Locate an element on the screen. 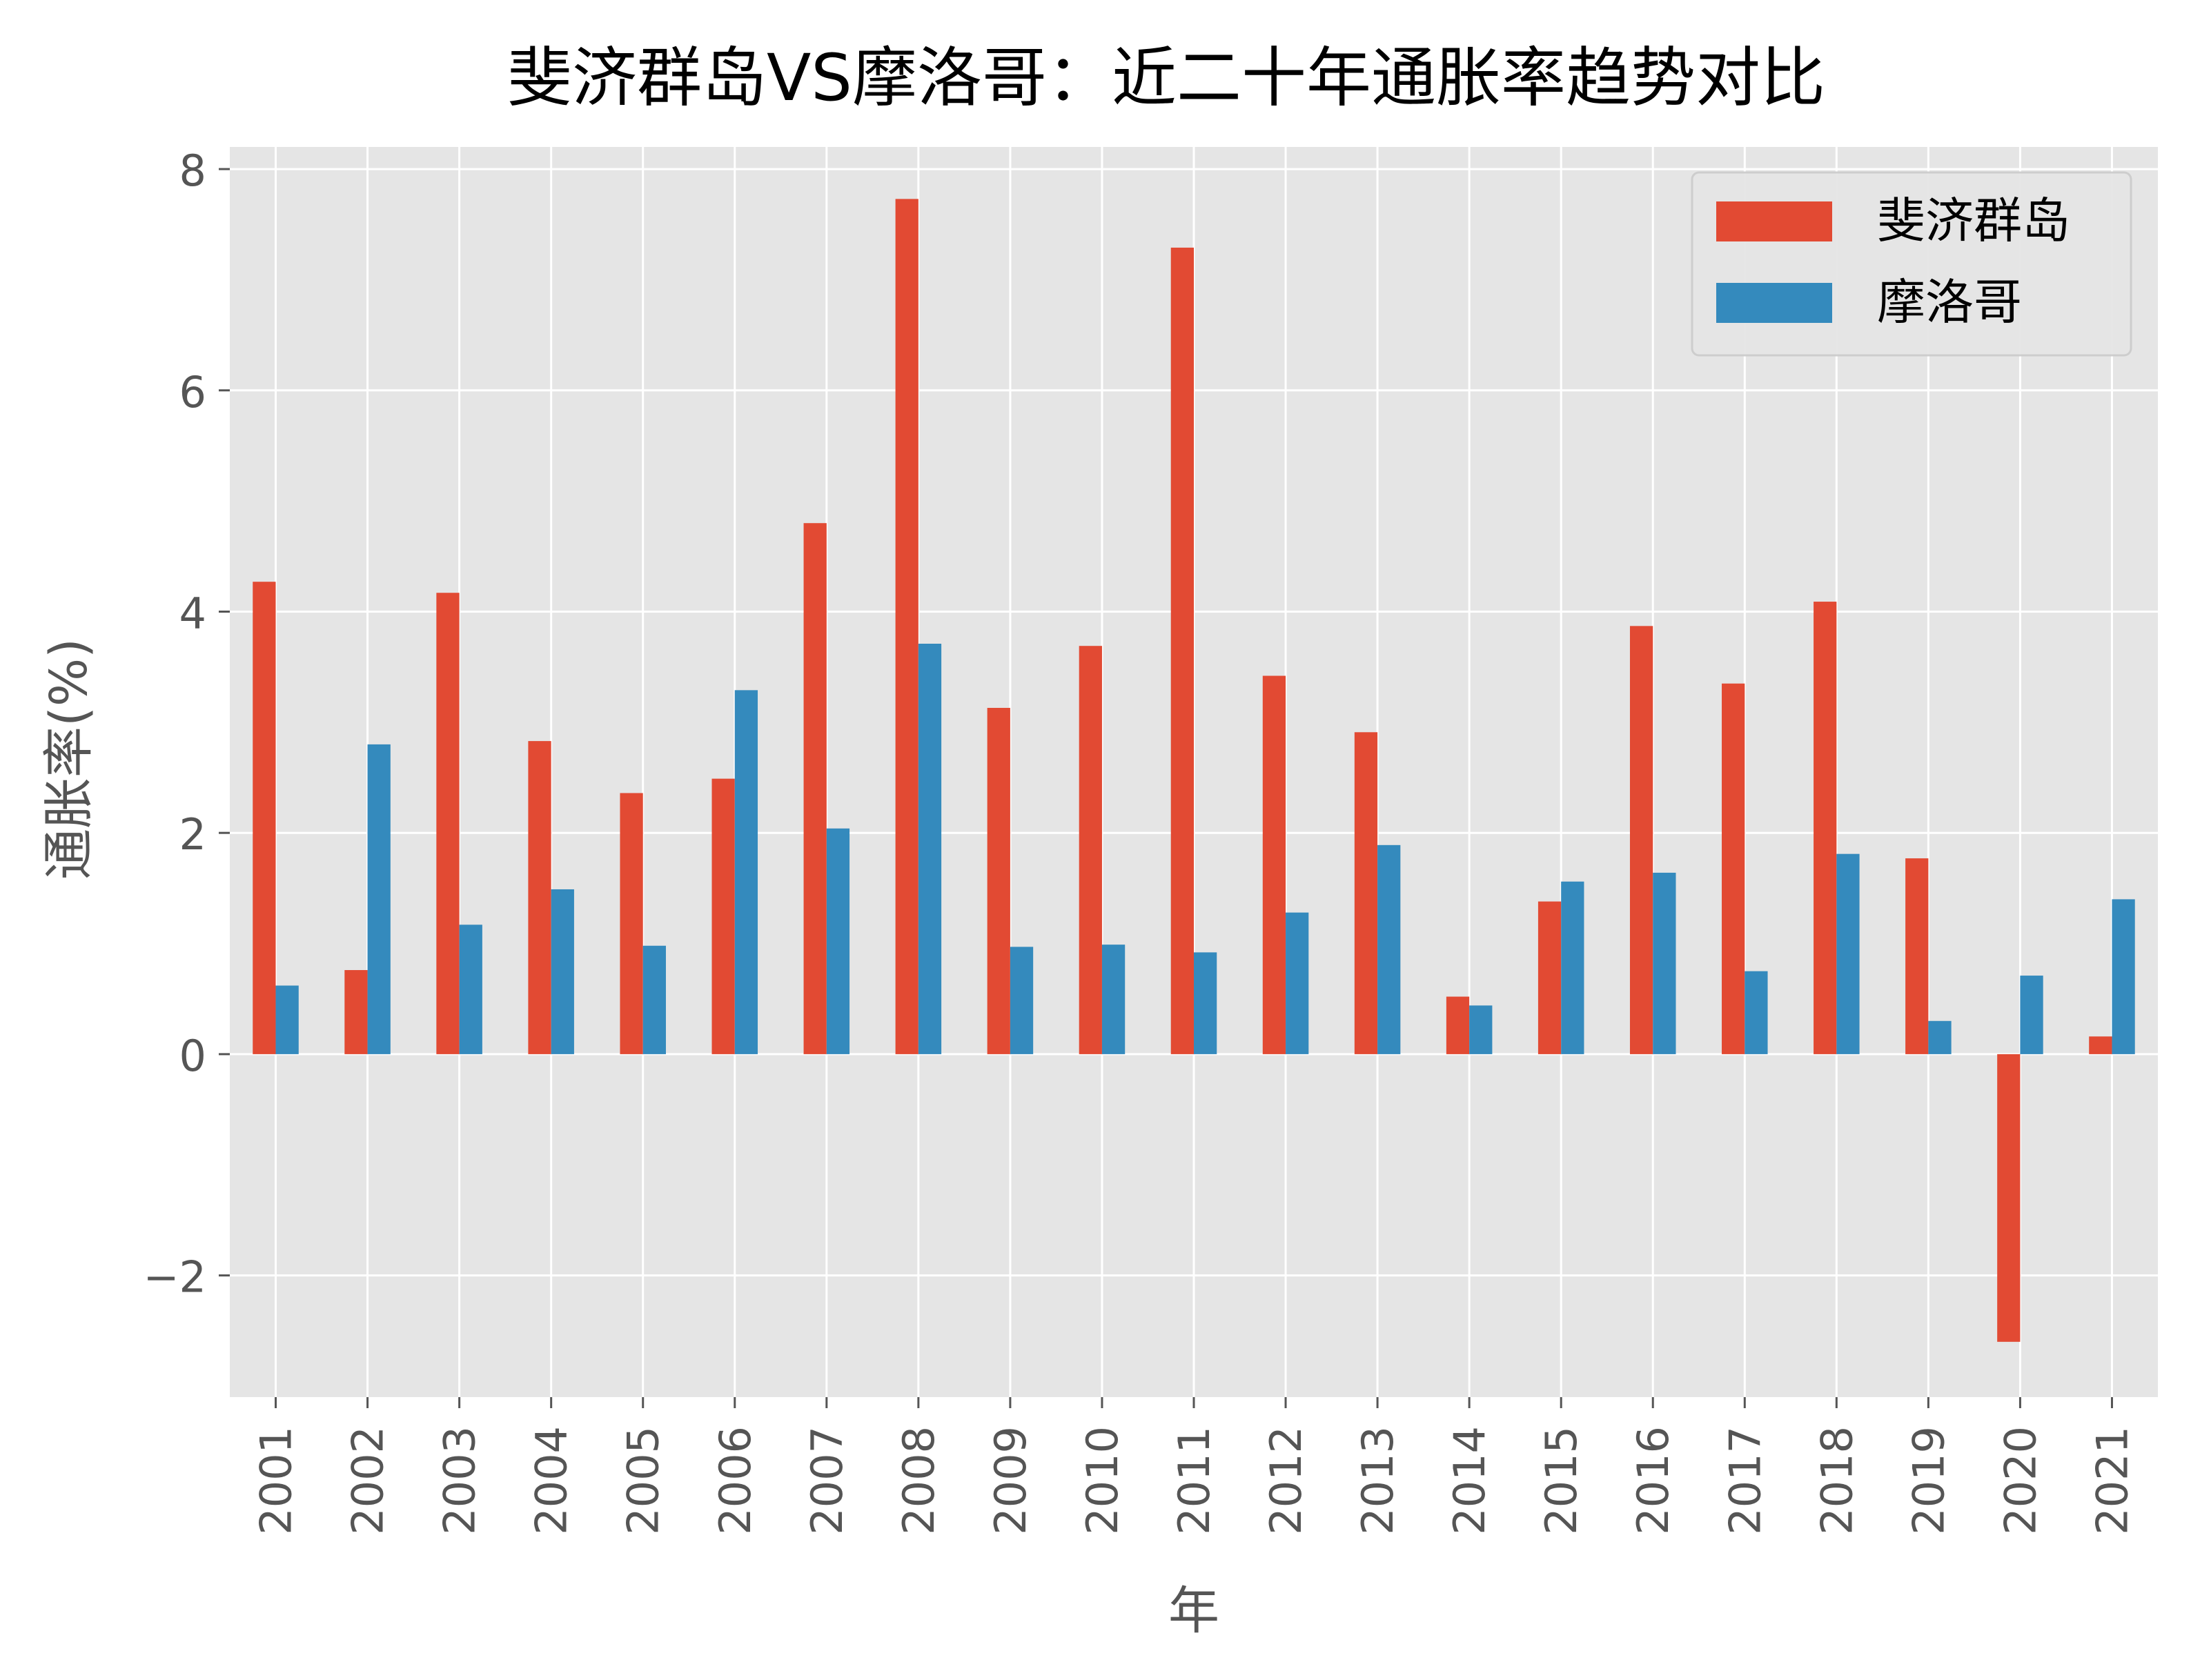 The image size is (2191, 1680). x-tick-label: 2006 is located at coordinates (735, 1480).